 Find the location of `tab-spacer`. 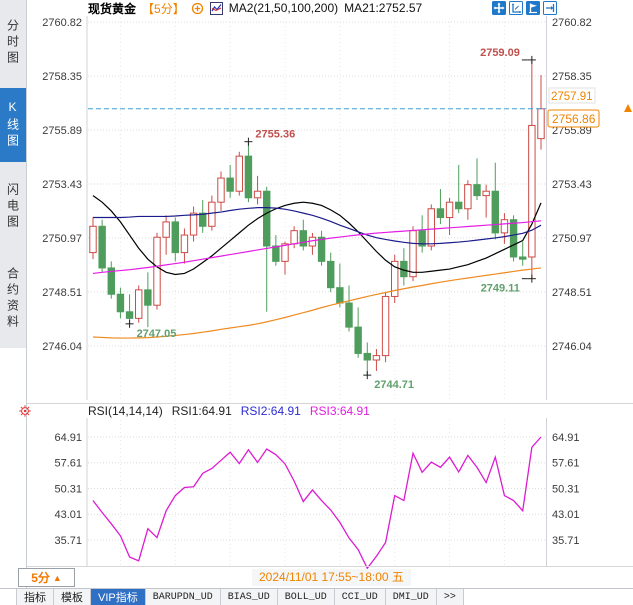

tab-spacer is located at coordinates (8, 597).